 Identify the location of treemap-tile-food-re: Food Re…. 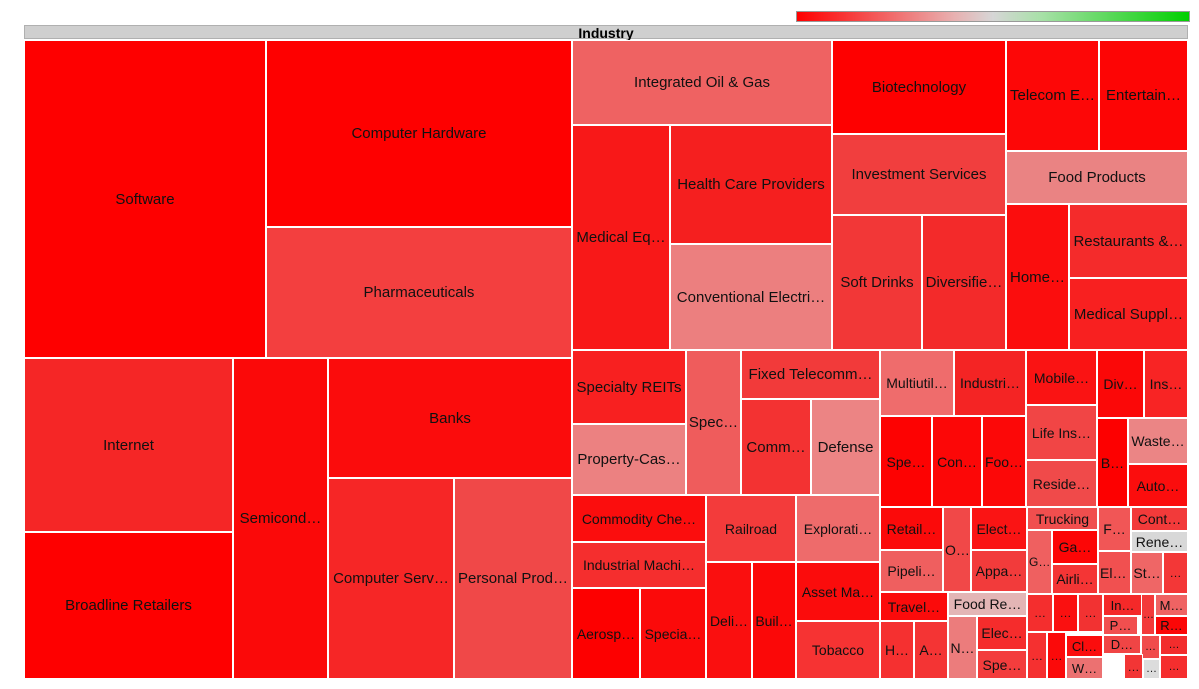
(987, 604).